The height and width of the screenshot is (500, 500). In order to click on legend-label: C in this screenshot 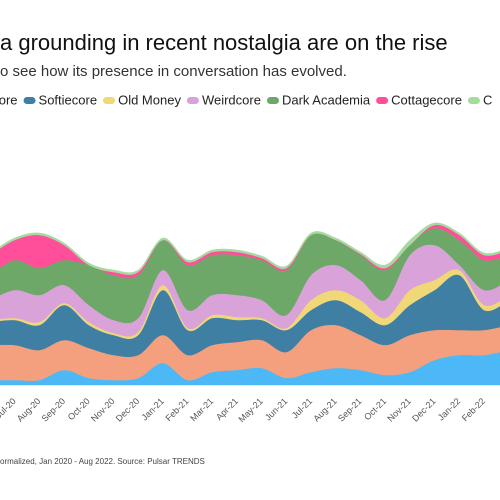, I will do `click(487, 99)`.